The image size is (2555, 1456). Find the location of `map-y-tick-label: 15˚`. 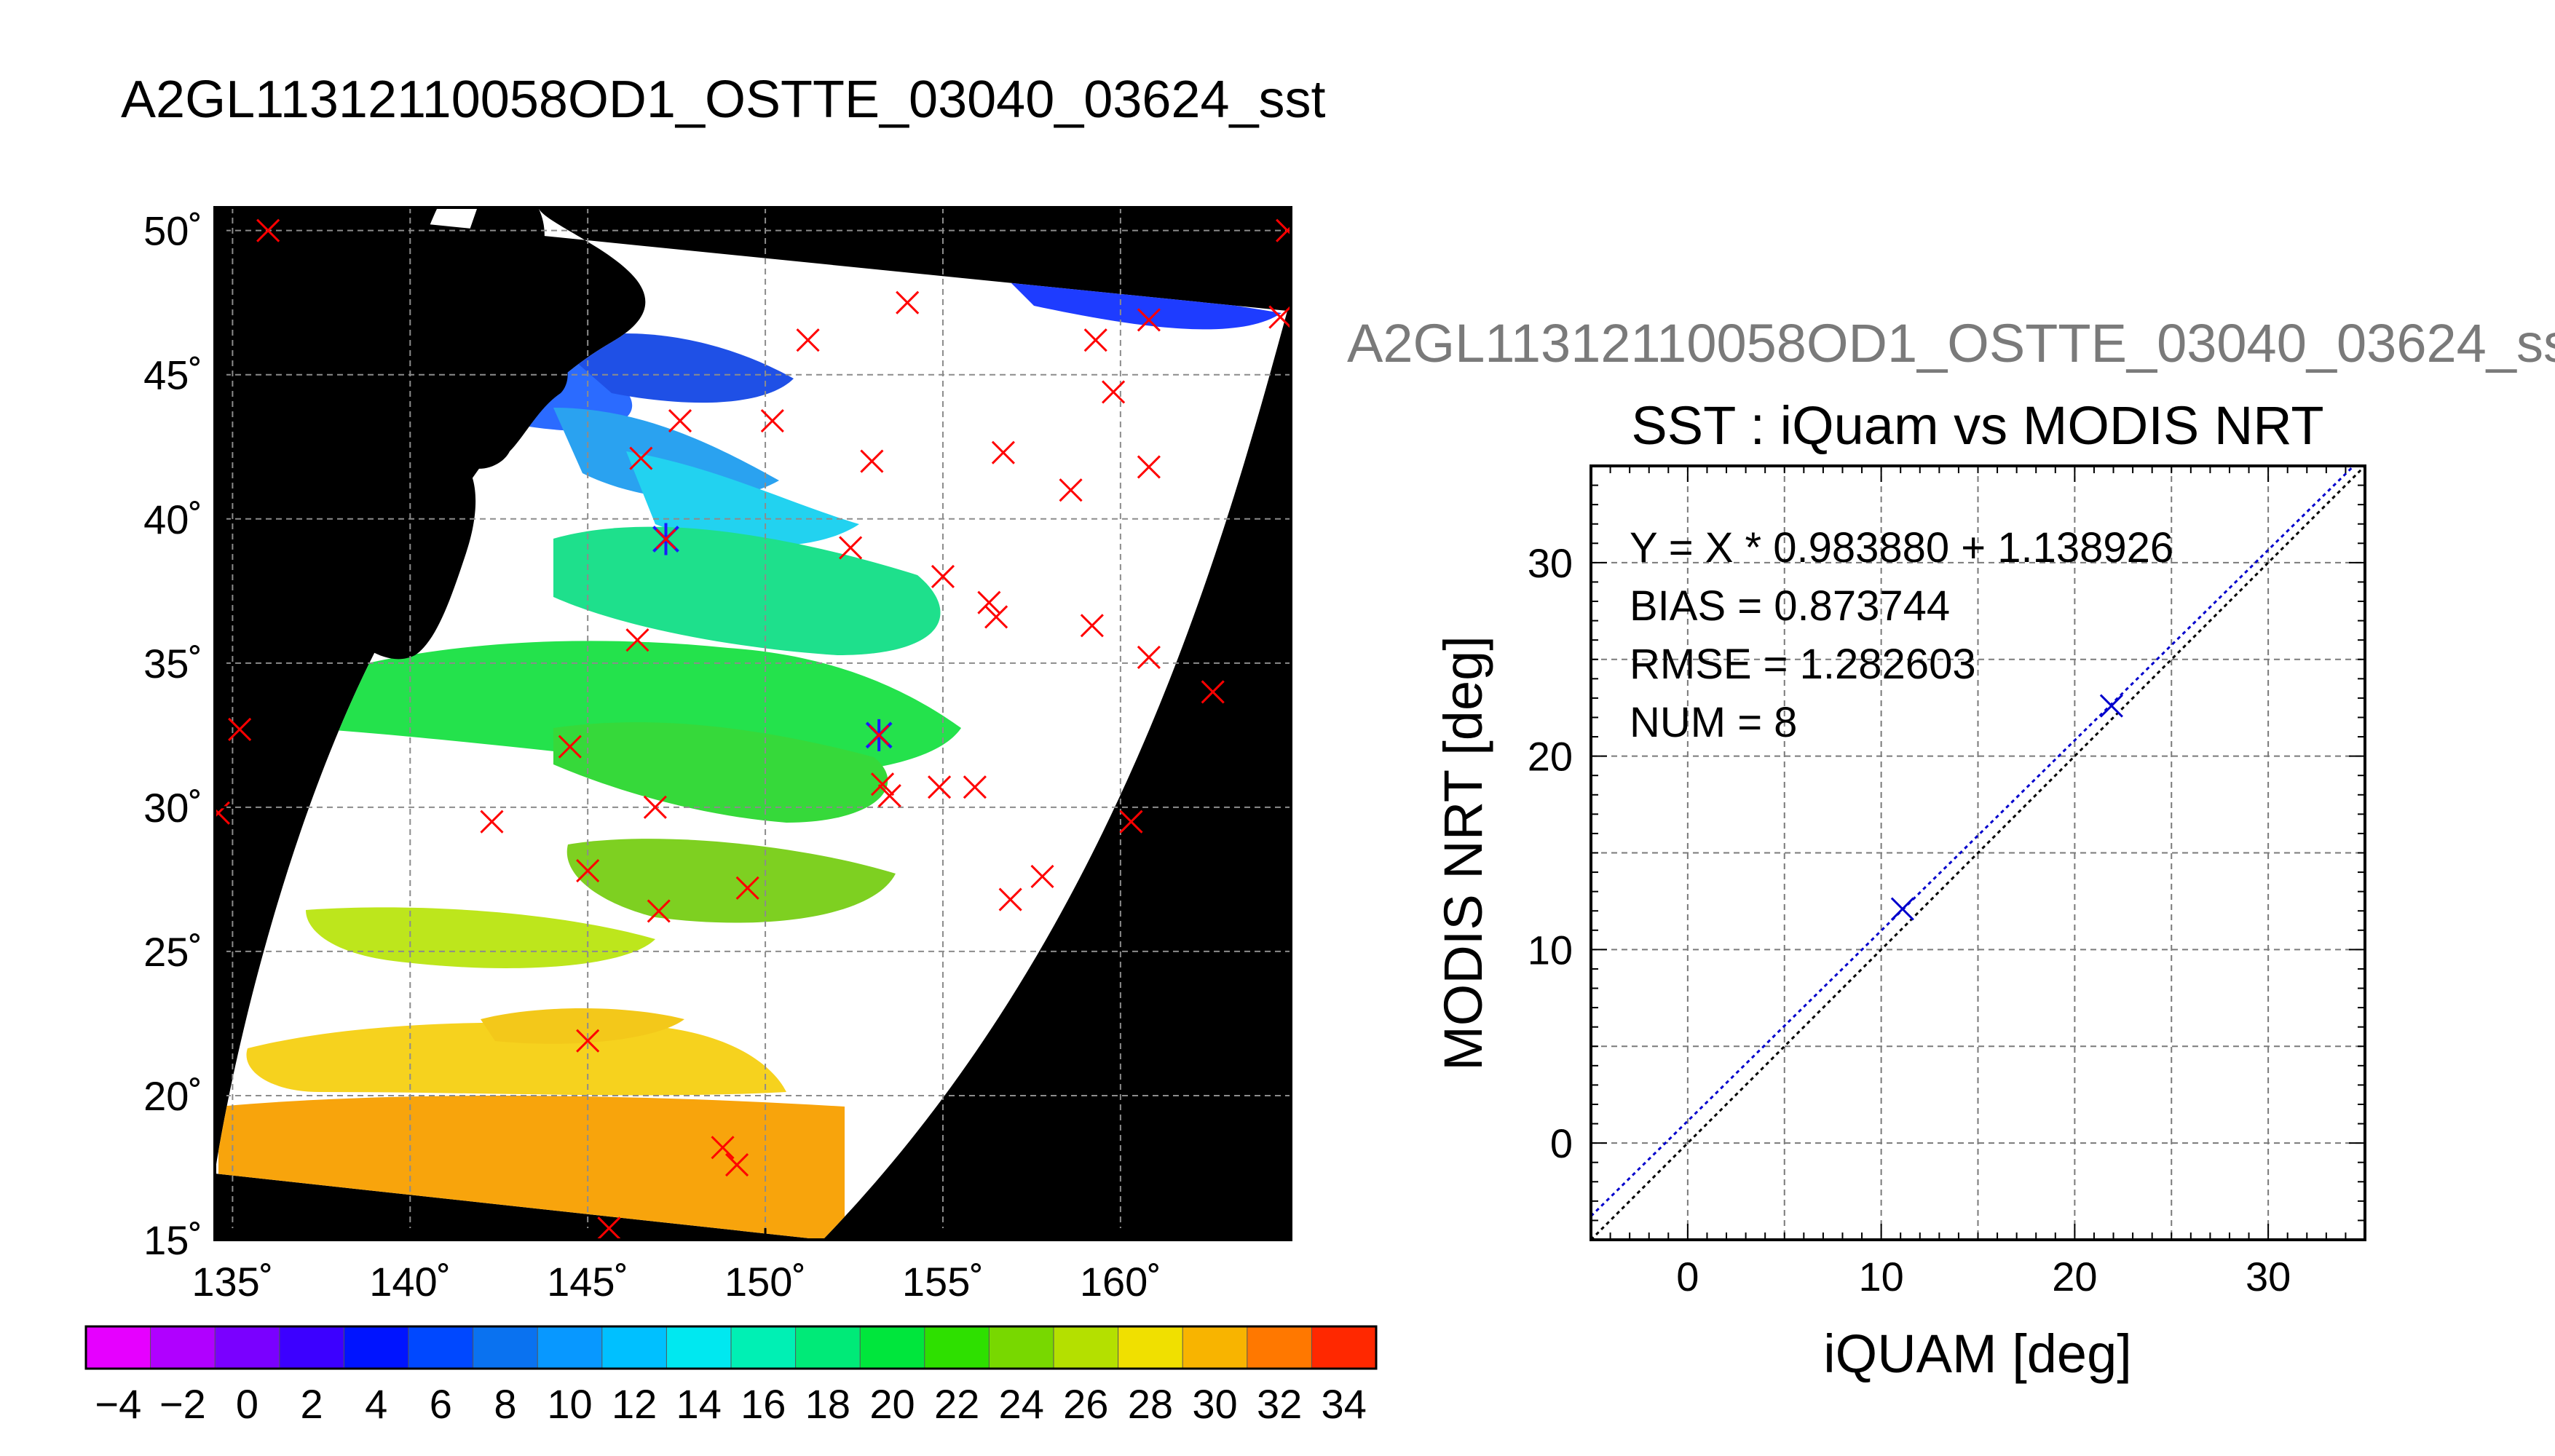

map-y-tick-label: 15˚ is located at coordinates (172, 1240).